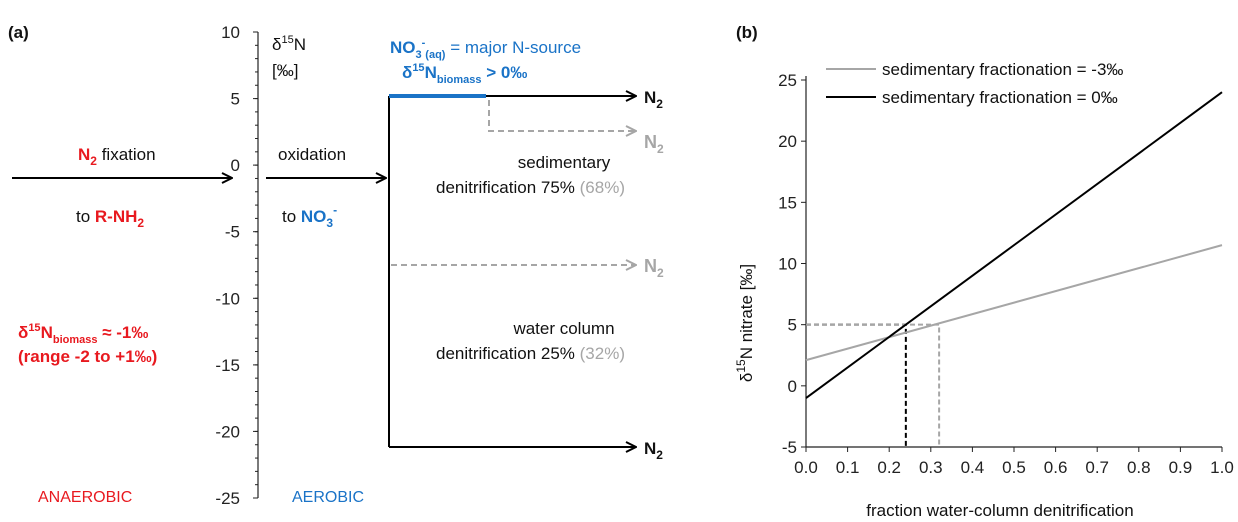  What do you see at coordinates (787, 202) in the screenshot?
I see `y-tick-label: 15` at bounding box center [787, 202].